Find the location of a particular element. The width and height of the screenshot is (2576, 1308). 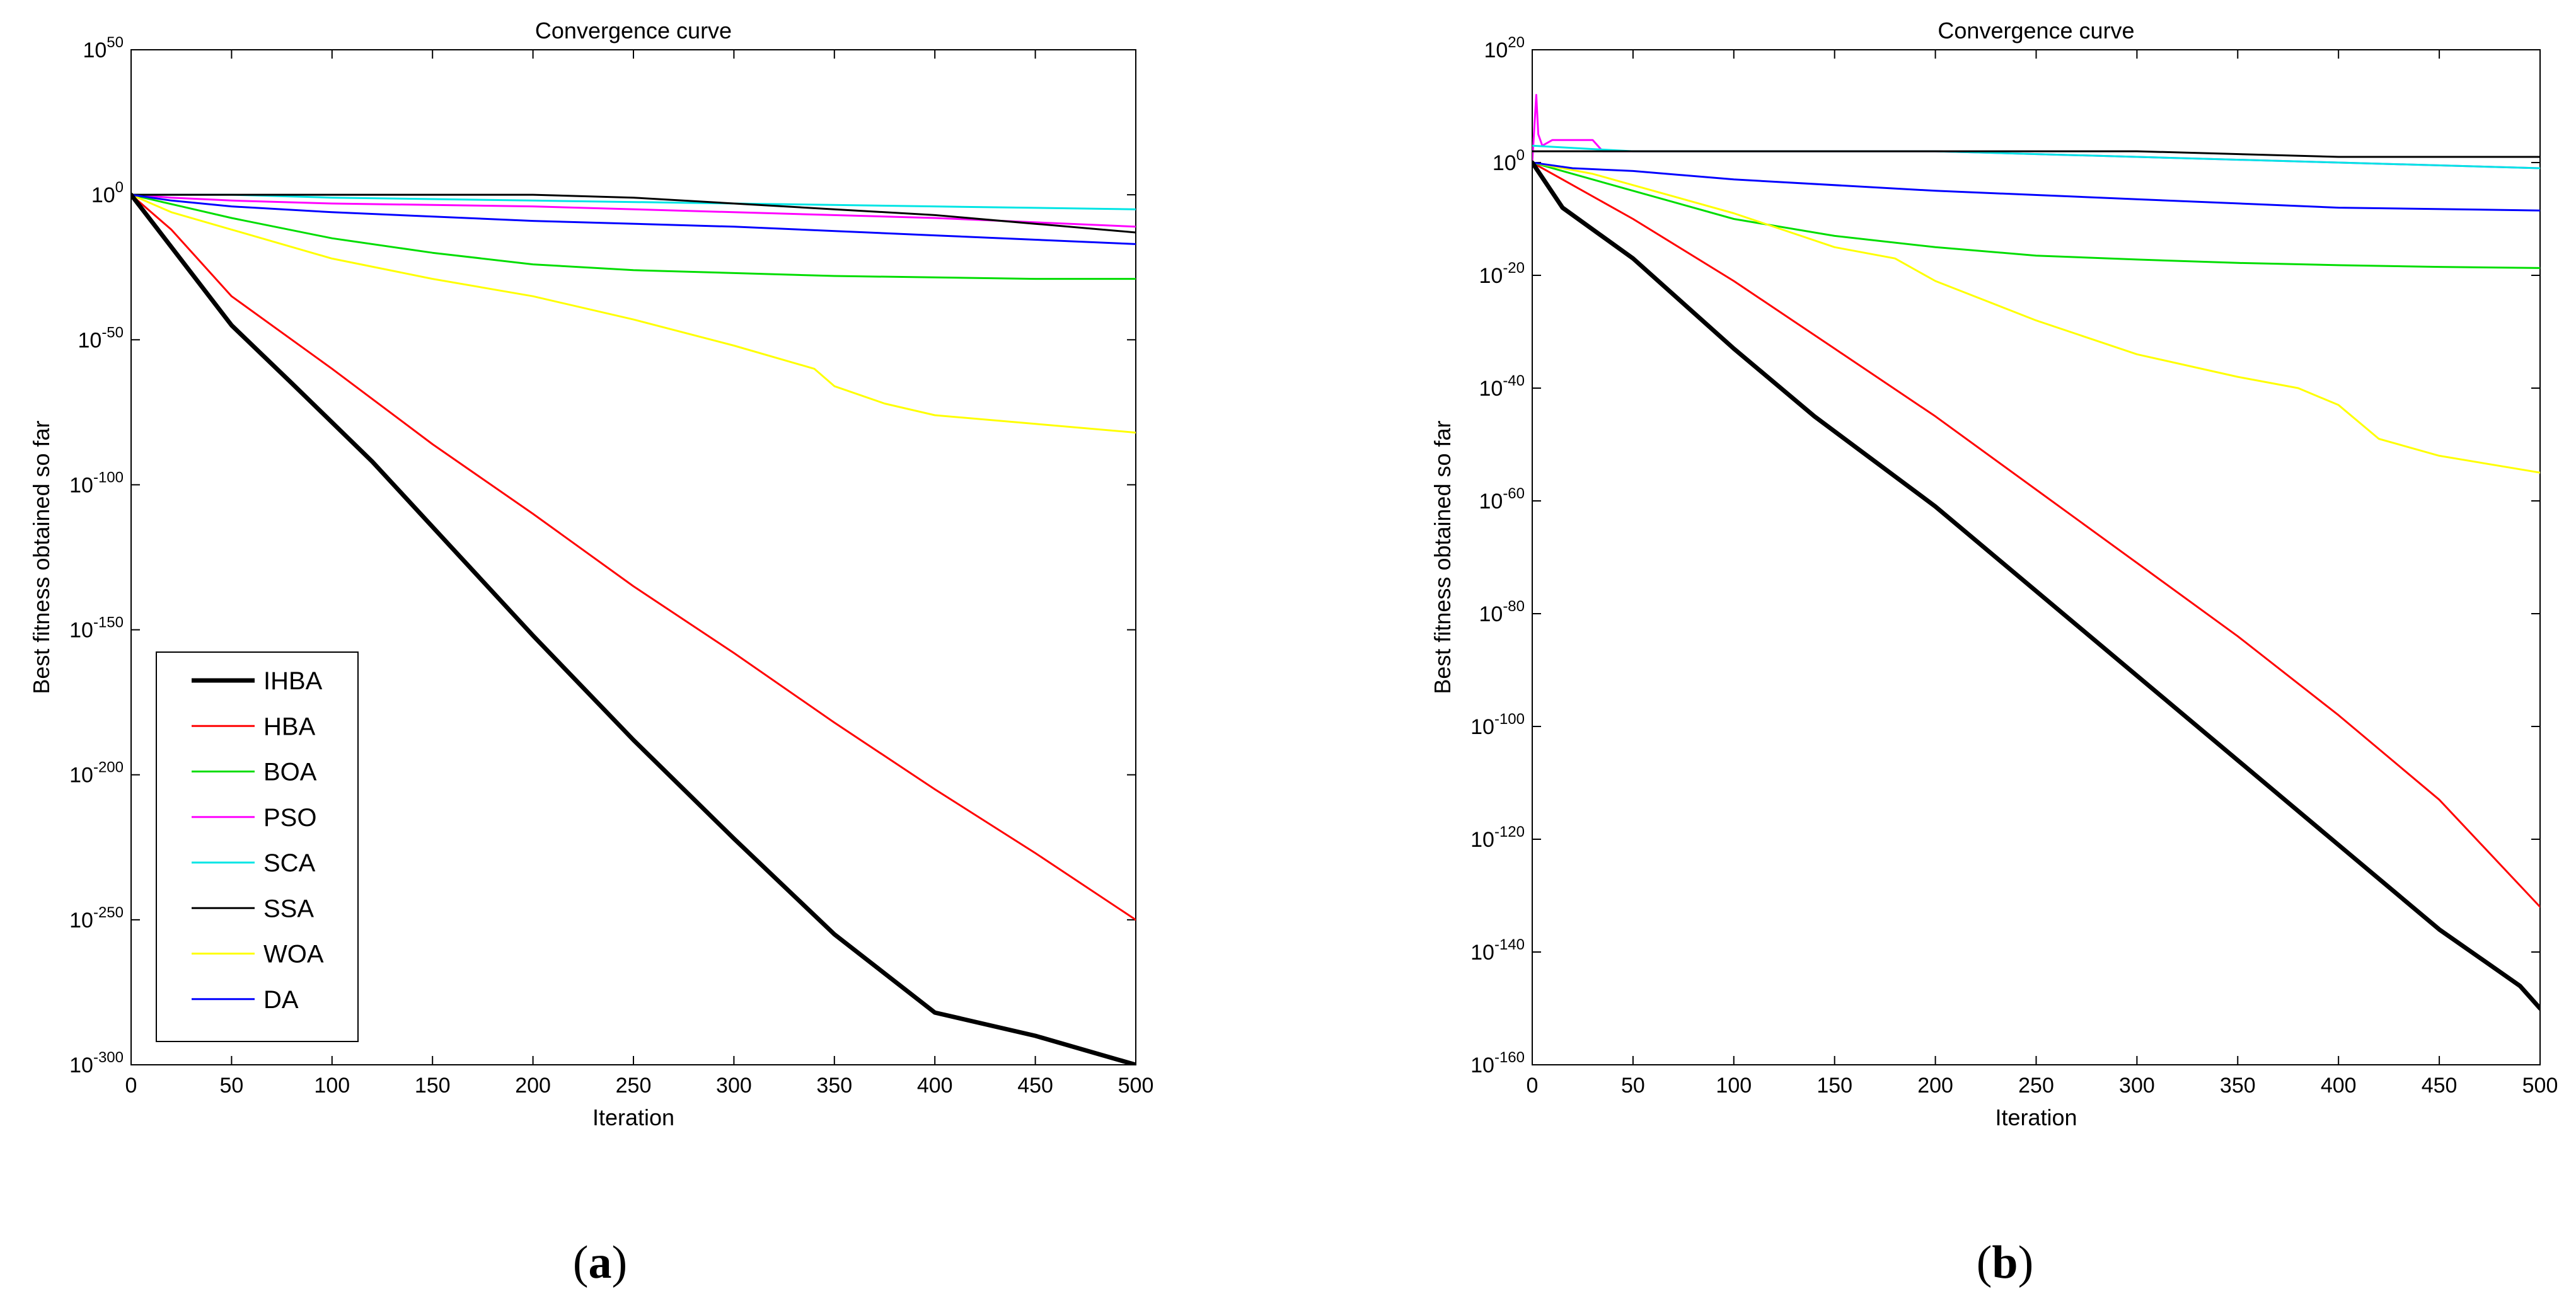

y-tick-label: 10-150 is located at coordinates (97, 628).